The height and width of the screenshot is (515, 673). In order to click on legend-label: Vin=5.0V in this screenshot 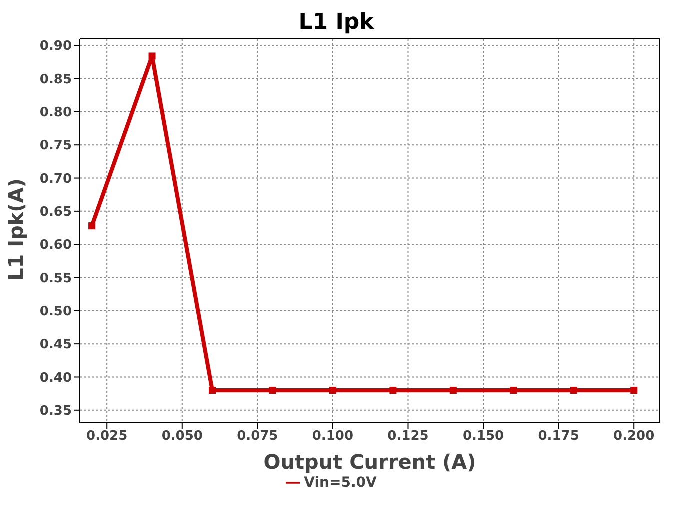, I will do `click(340, 483)`.